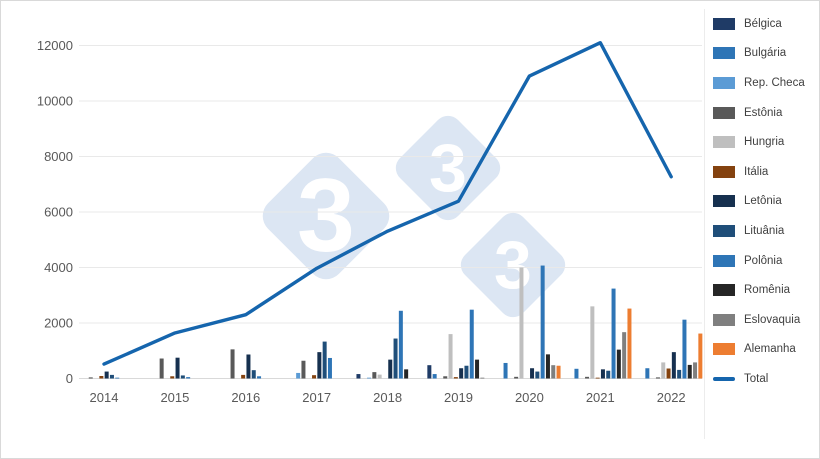 This screenshot has height=459, width=820. I want to click on bar-estonia-2019, so click(445, 377).